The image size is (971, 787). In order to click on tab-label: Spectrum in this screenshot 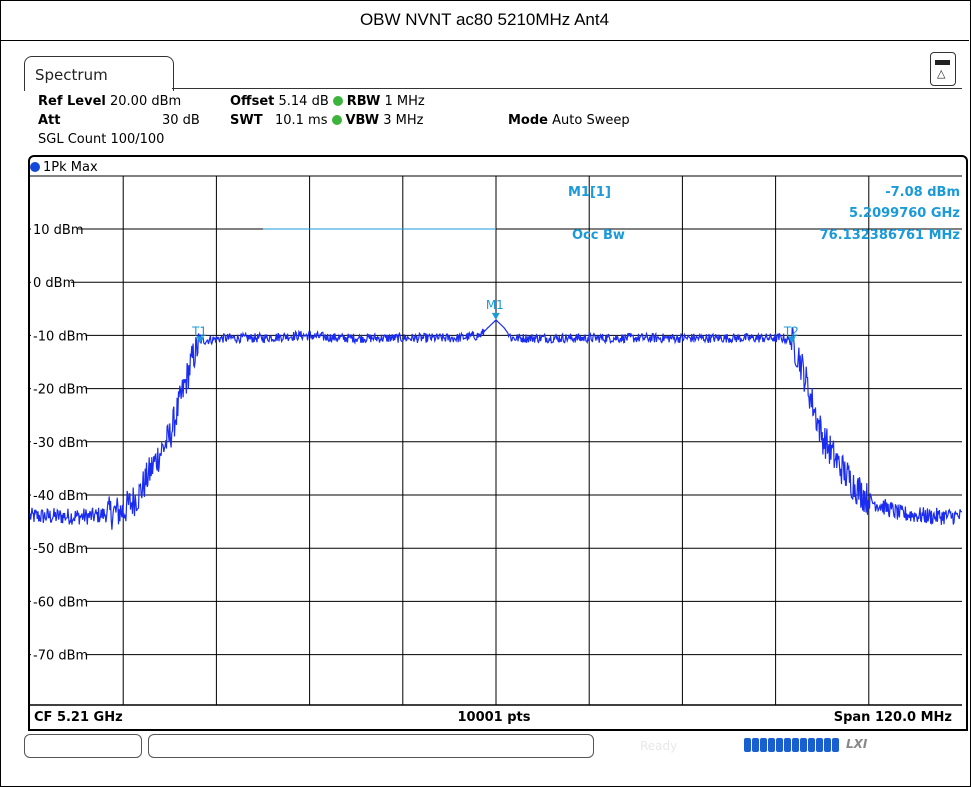, I will do `click(71, 75)`.